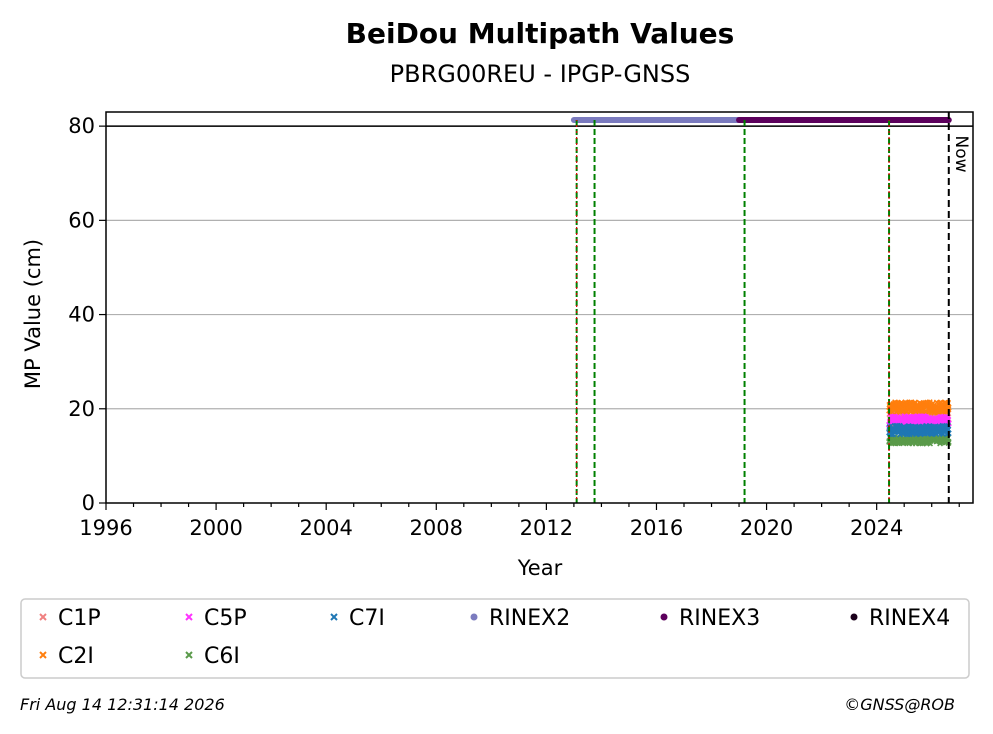  I want to click on x-tick-label: 2012, so click(546, 528).